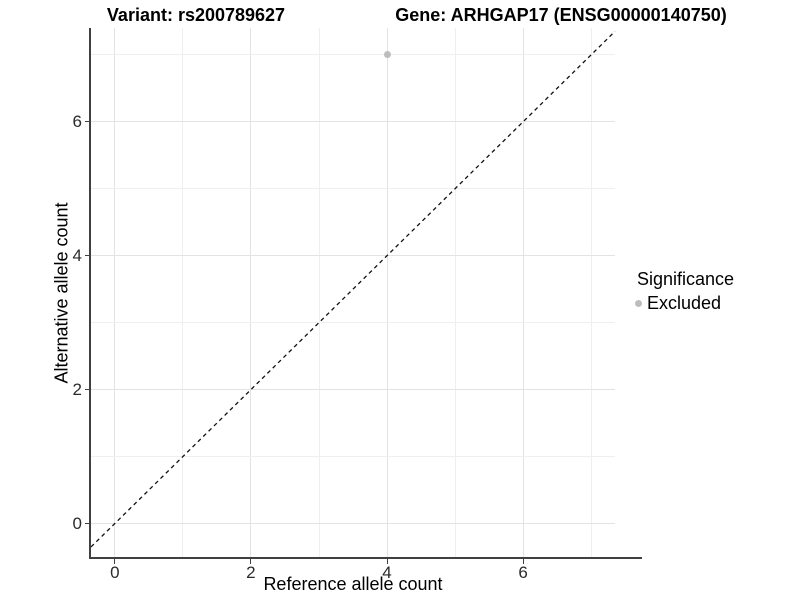  Describe the element at coordinates (251, 572) in the screenshot. I see `x-tick-label: 2` at that location.